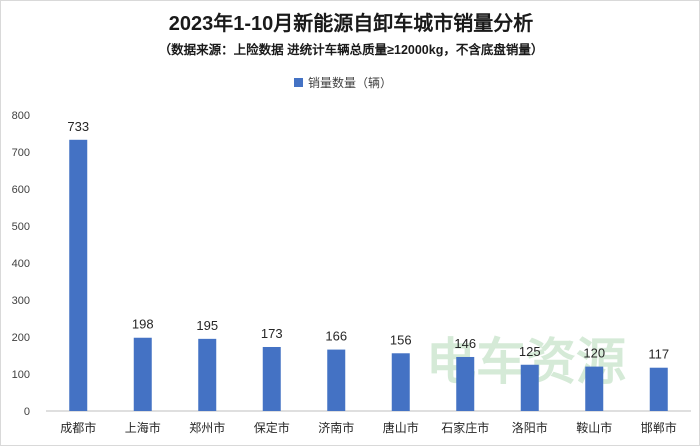 This screenshot has height=447, width=700. What do you see at coordinates (78, 126) in the screenshot?
I see `data-label: 733` at bounding box center [78, 126].